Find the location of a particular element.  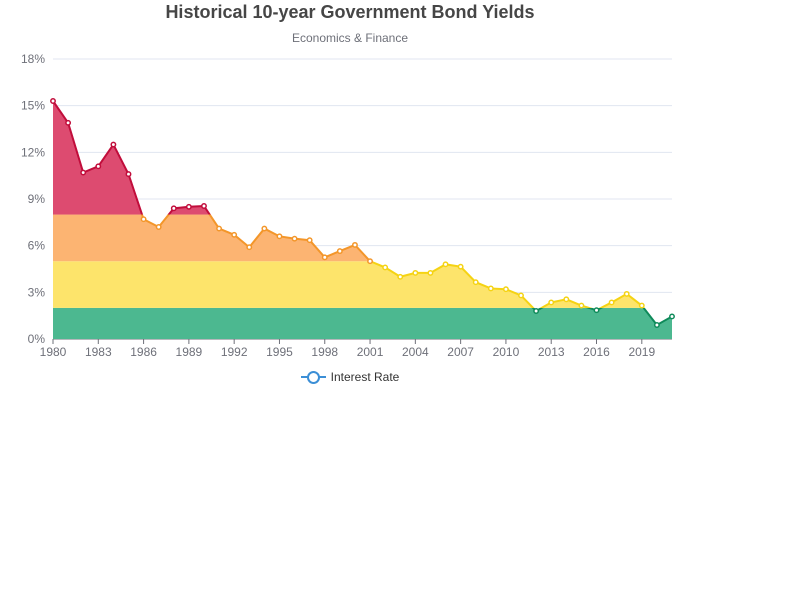

legend-marker-icon is located at coordinates (313, 377).